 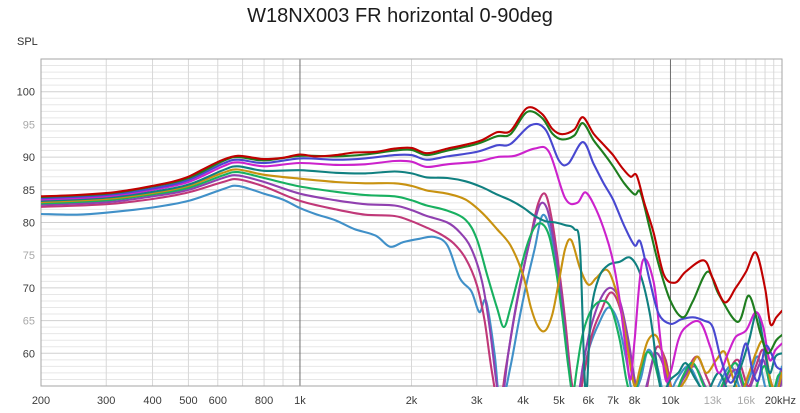 What do you see at coordinates (713, 401) in the screenshot?
I see `x-tick-label: 13k` at bounding box center [713, 401].